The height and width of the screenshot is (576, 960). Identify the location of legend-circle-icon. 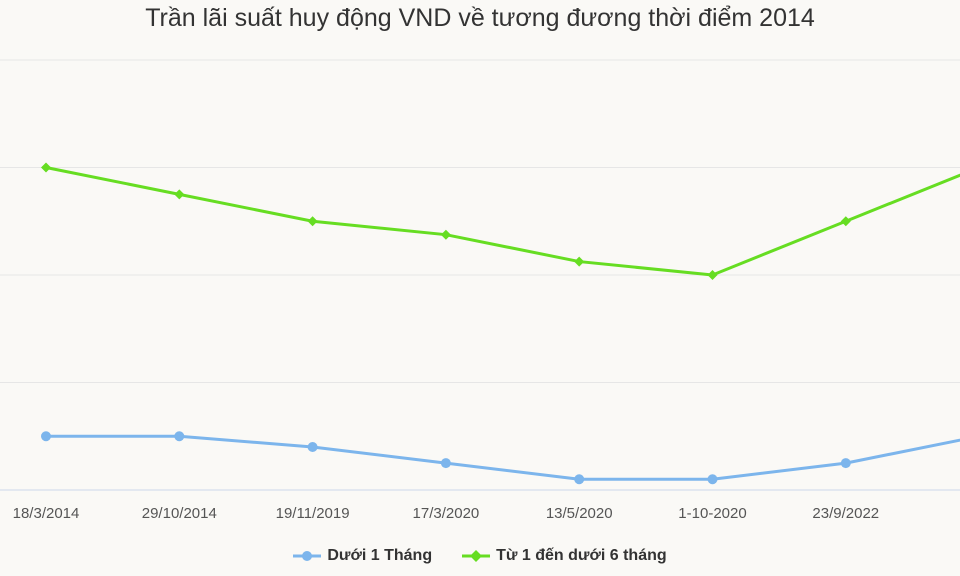
(307, 556).